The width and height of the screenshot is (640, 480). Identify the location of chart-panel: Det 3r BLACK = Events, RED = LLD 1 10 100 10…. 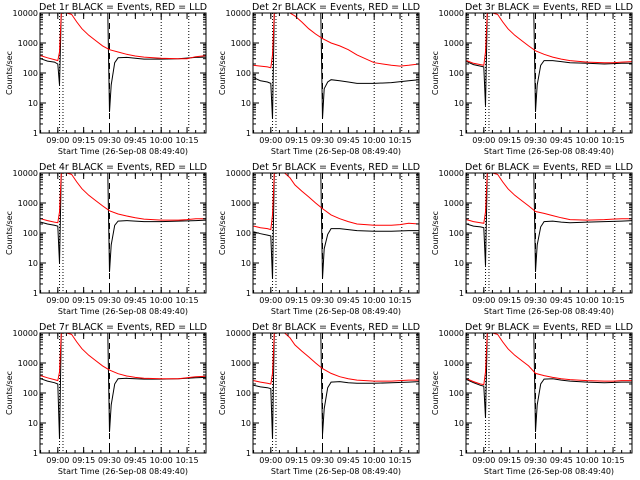
(532, 79).